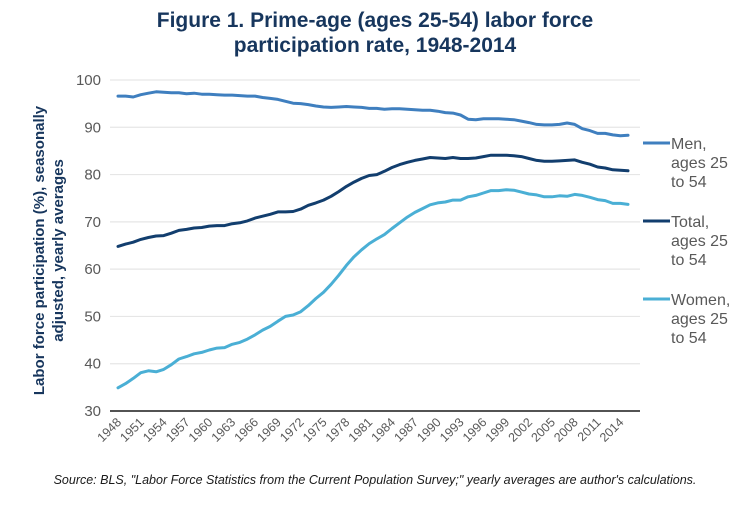  What do you see at coordinates (690, 222) in the screenshot?
I see `legend-label-line: Total,` at bounding box center [690, 222].